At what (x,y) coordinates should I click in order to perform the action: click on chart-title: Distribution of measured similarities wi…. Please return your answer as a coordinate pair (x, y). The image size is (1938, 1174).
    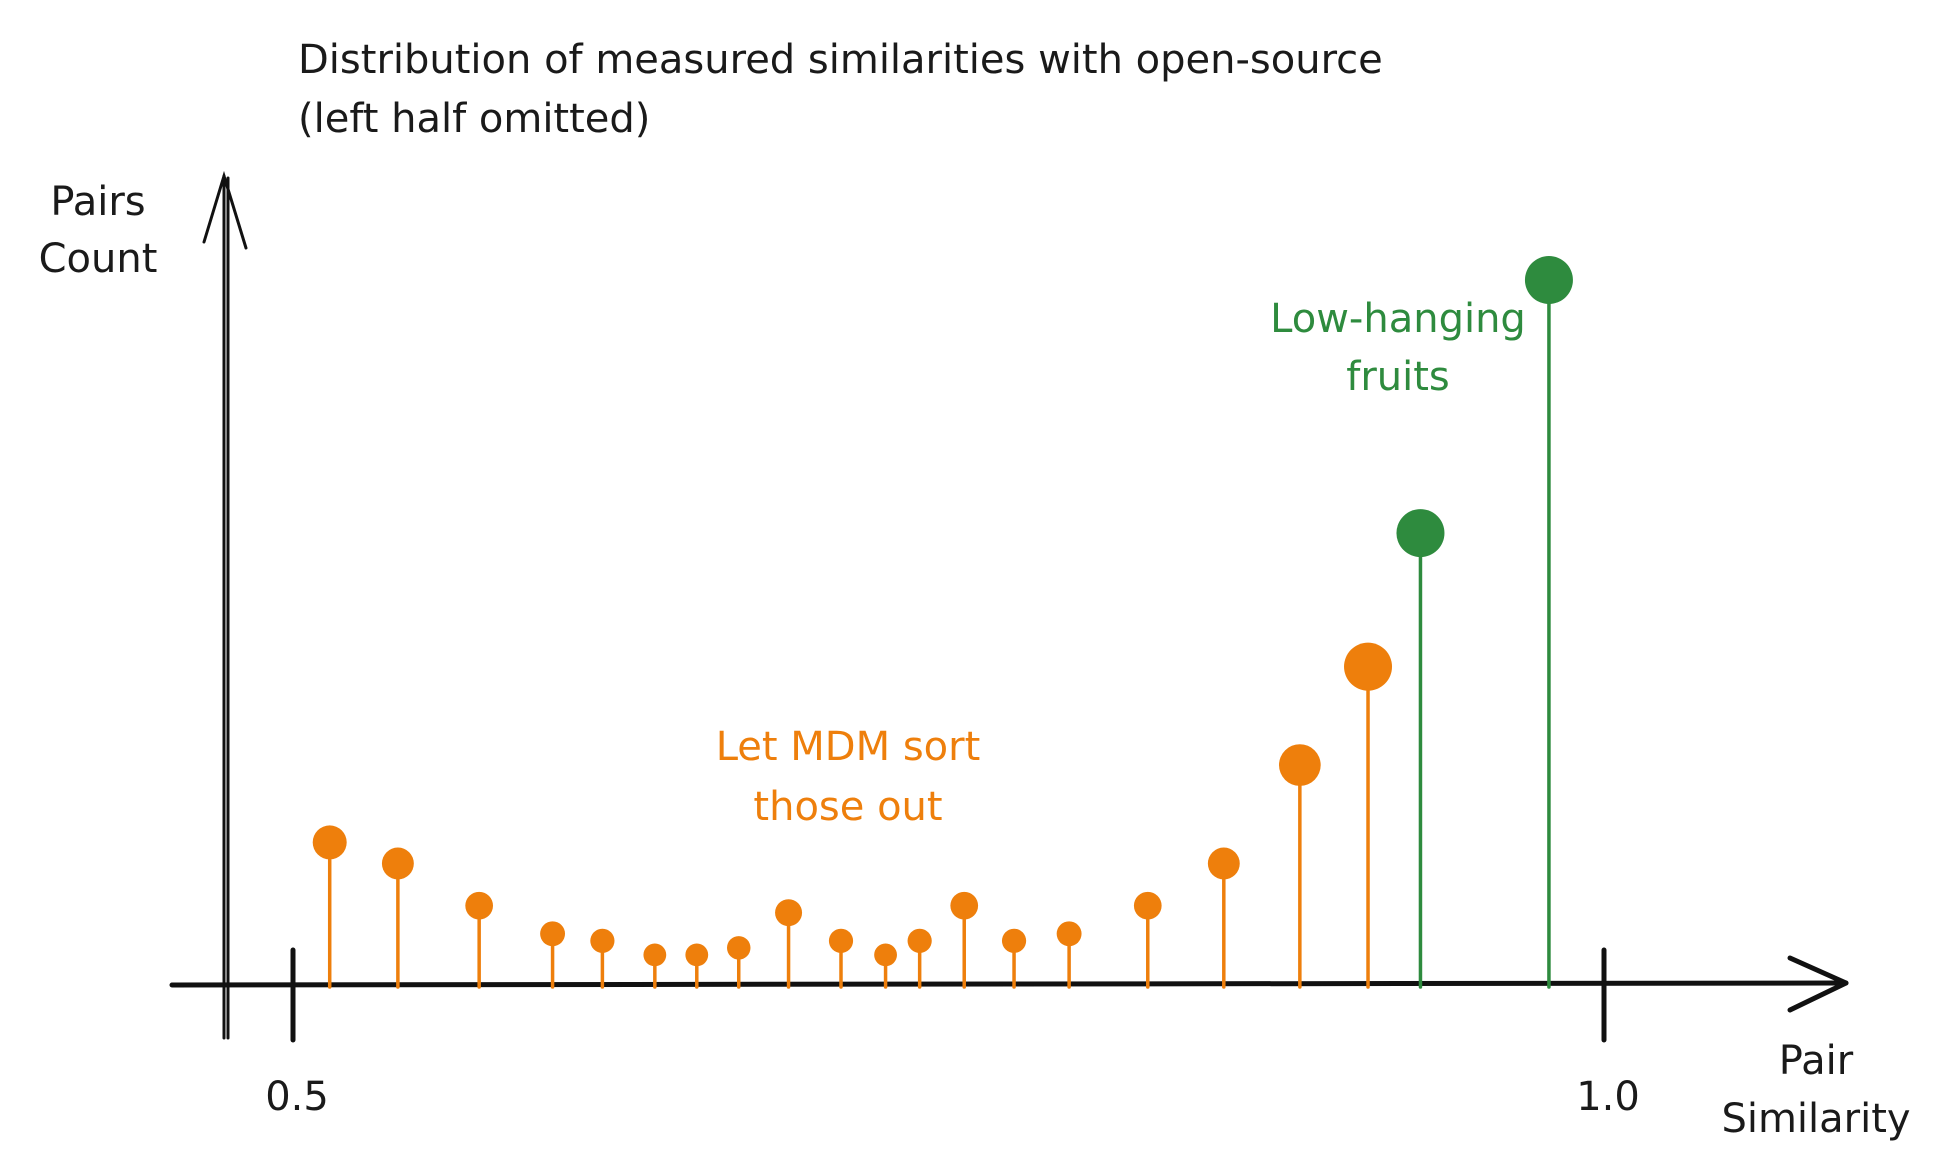
    Looking at the image, I should click on (840, 60).